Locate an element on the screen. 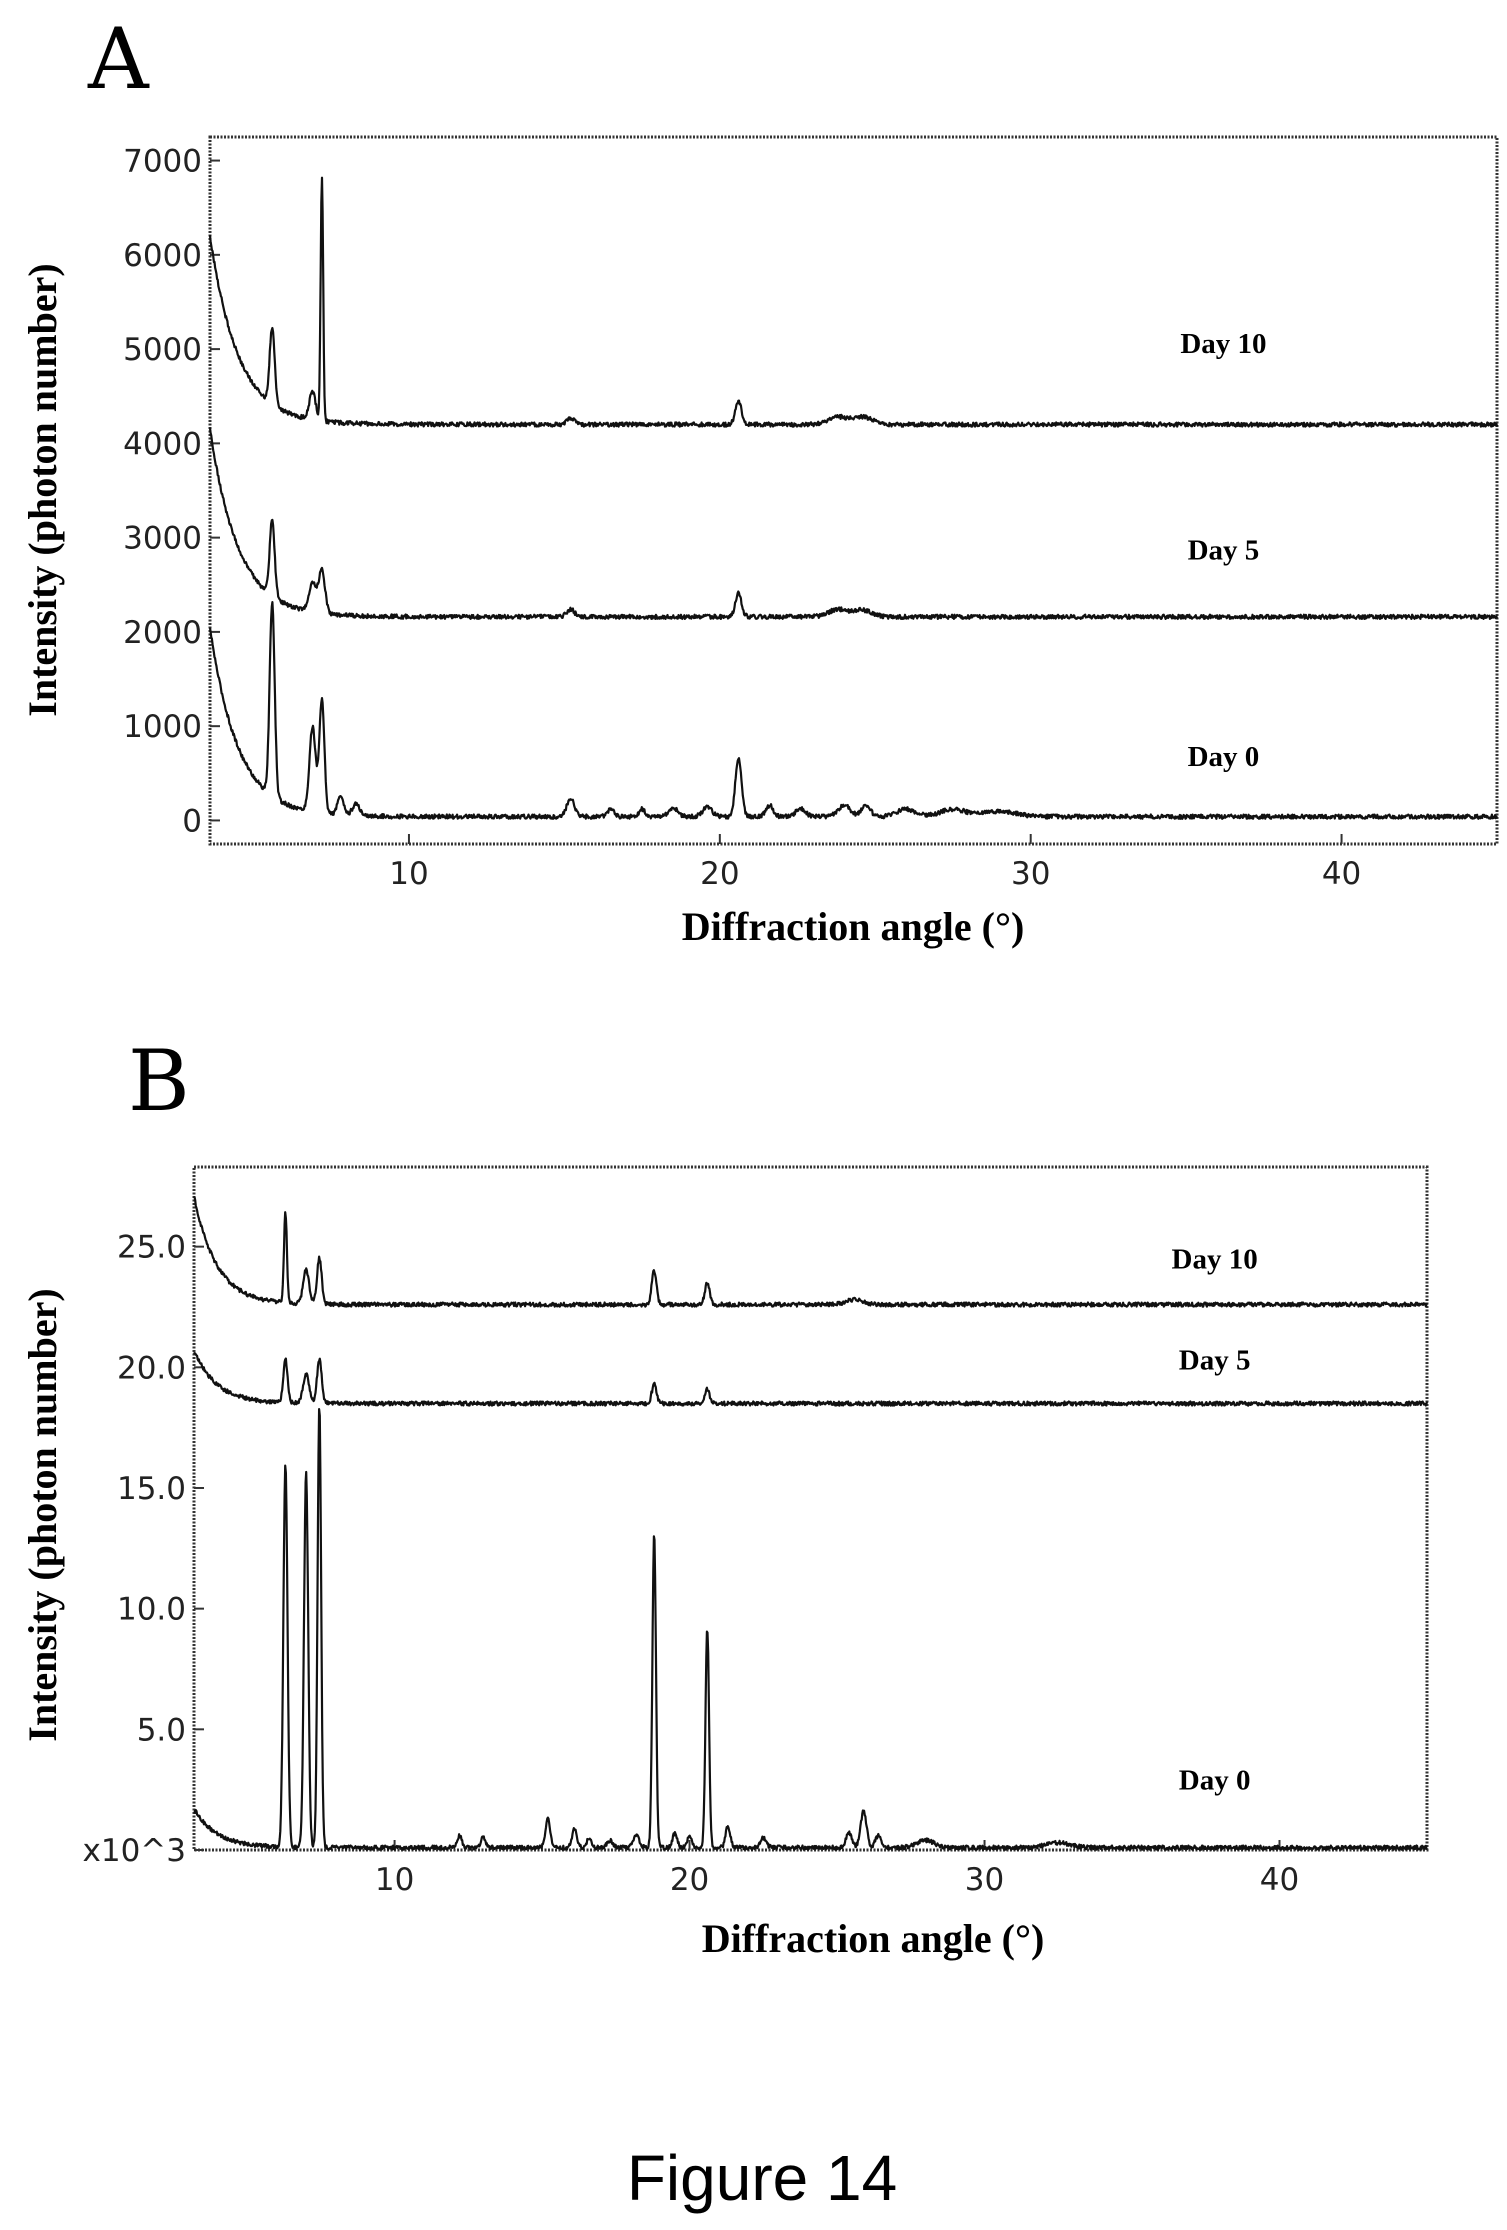 The width and height of the screenshot is (1507, 2230). panel-a-x-ticks: 10 20 30 40 is located at coordinates (875, 863).